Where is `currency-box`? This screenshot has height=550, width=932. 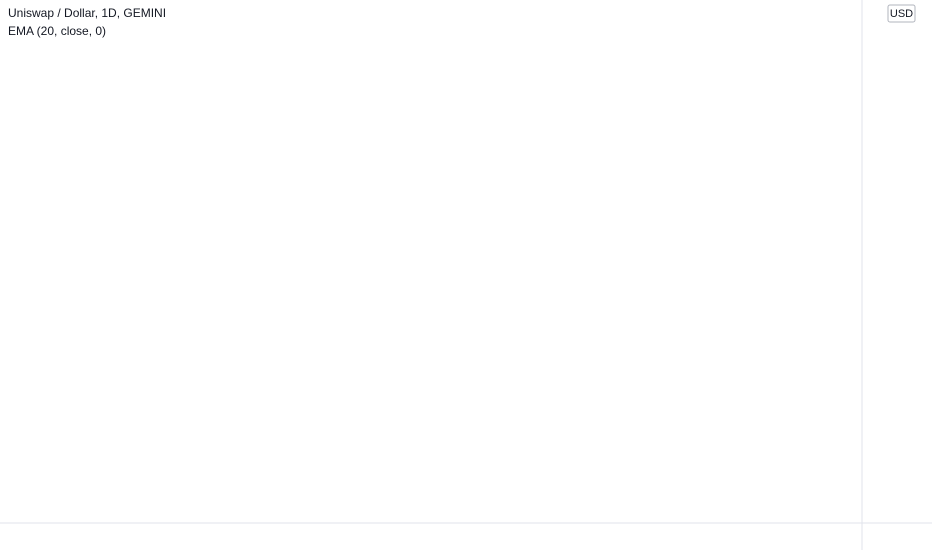 currency-box is located at coordinates (901, 13).